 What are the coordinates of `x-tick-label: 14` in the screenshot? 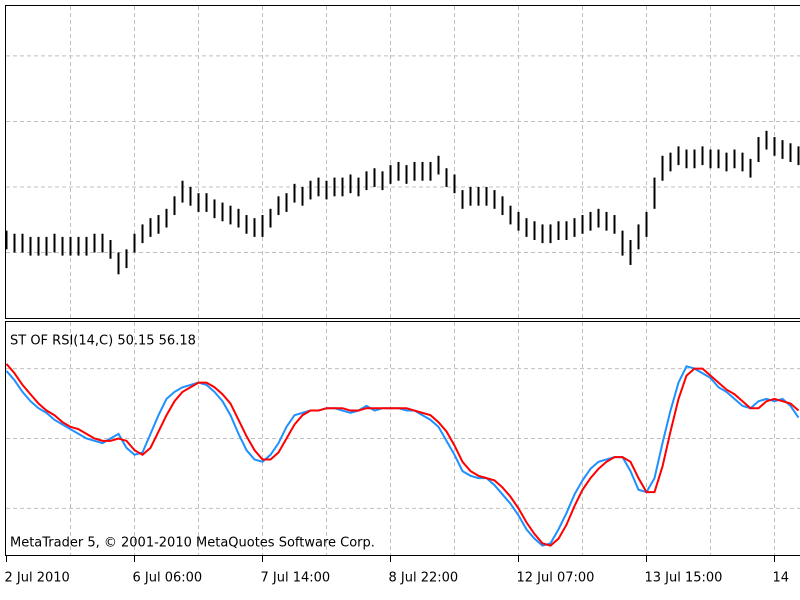 It's located at (781, 578).